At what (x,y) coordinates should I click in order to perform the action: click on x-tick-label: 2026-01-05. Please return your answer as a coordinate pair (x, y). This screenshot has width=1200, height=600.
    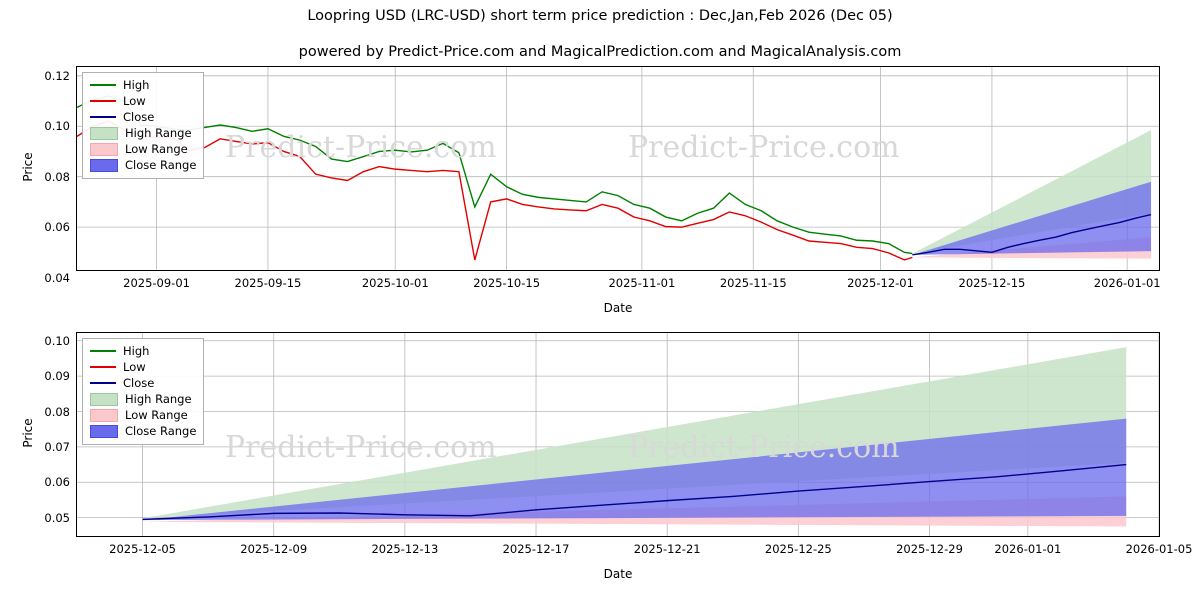
    Looking at the image, I should click on (1159, 549).